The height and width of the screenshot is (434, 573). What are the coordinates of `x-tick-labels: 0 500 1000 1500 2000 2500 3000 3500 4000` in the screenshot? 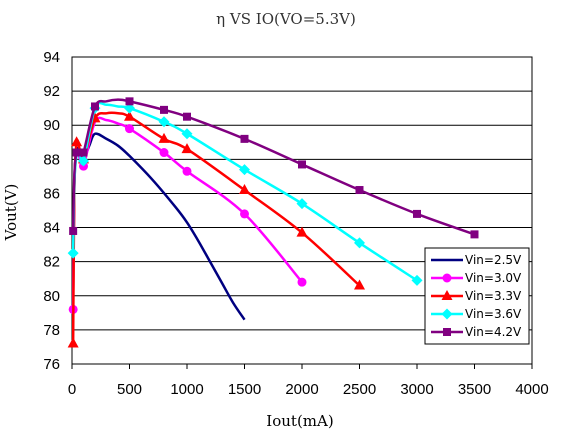 It's located at (308, 381).